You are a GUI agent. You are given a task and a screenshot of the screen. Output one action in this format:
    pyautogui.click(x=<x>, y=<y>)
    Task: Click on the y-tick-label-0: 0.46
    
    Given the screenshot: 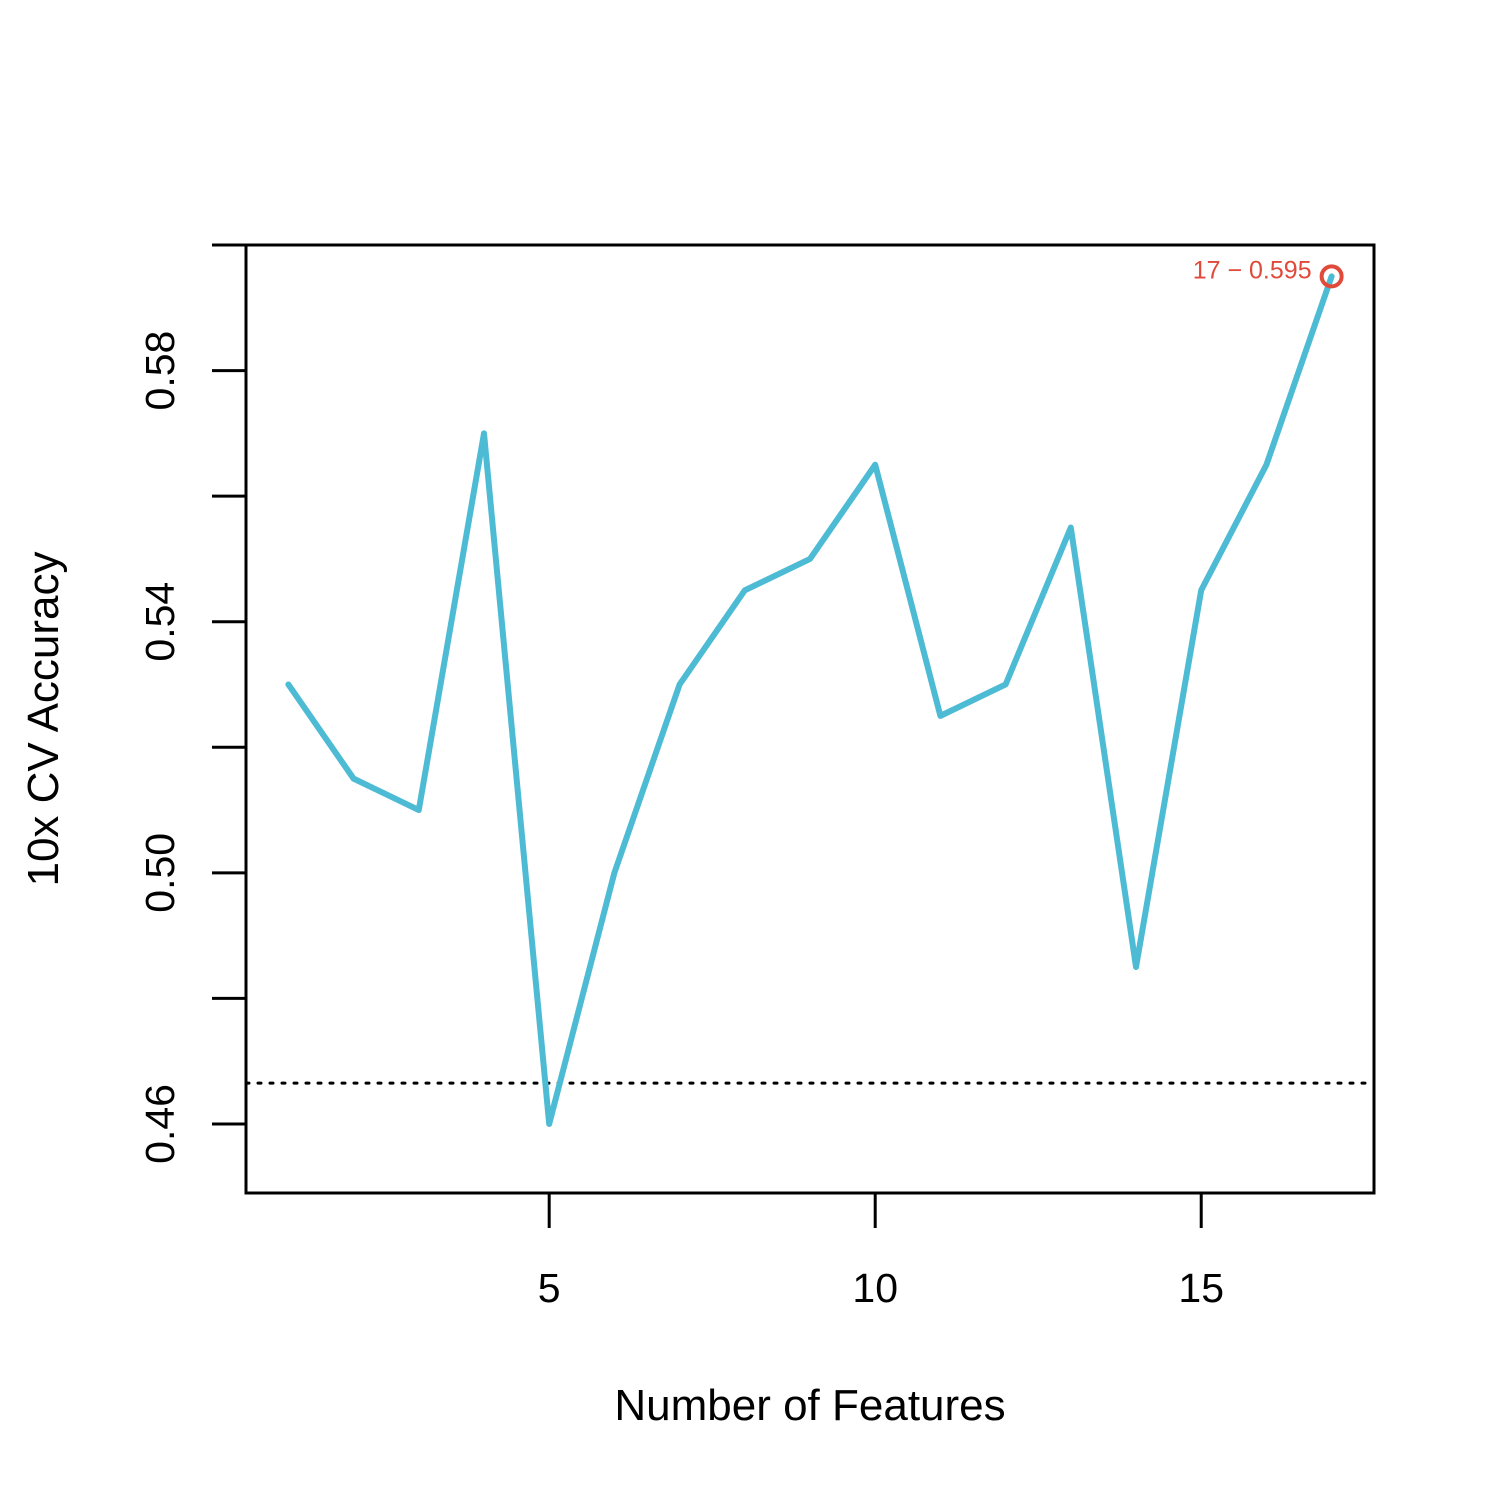 What is the action you would take?
    pyautogui.click(x=160, y=1124)
    